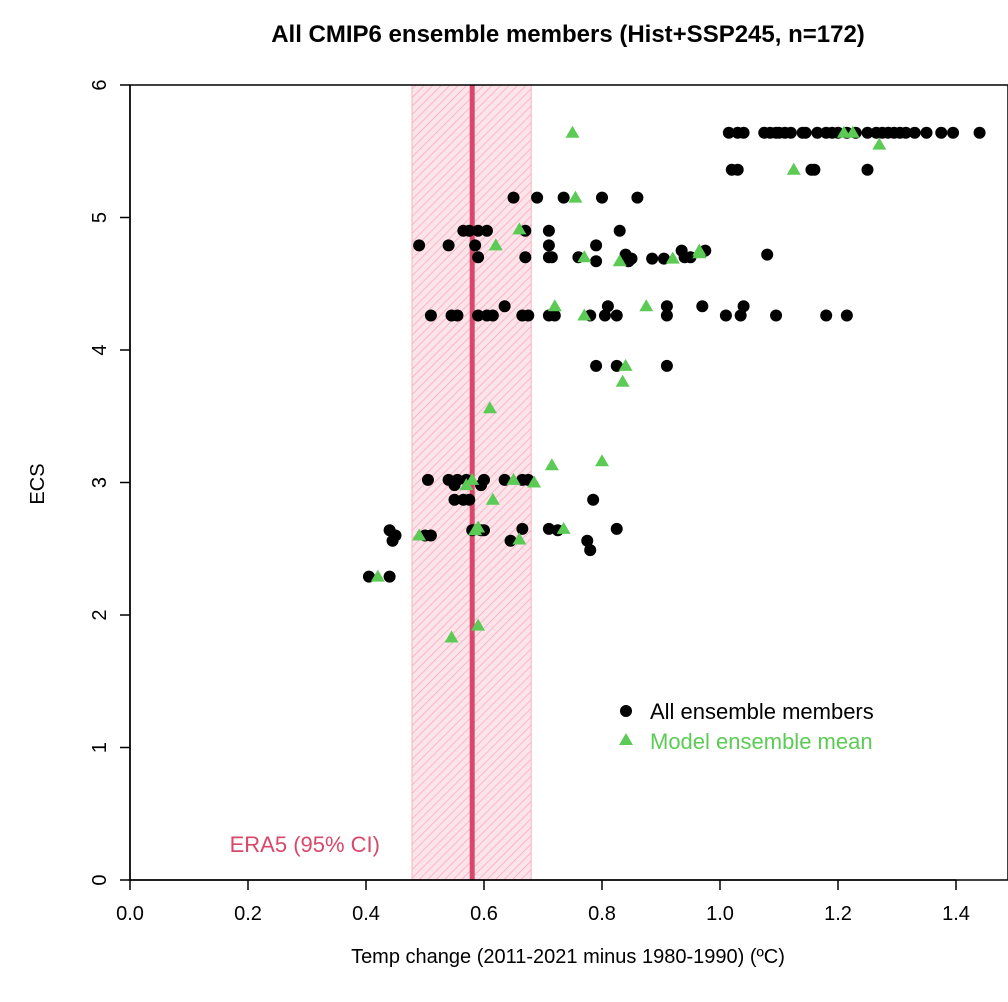 Image resolution: width=1008 pixels, height=1002 pixels. I want to click on legend: All ensemble members Model ensemble mean, so click(746, 726).